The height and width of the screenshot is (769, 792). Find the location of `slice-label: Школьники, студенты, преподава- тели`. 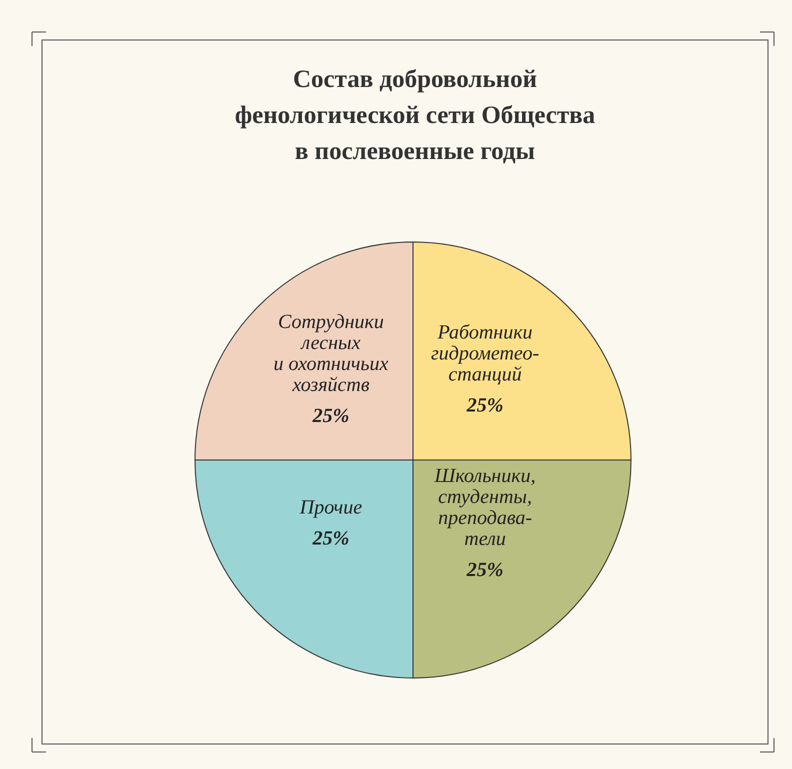

slice-label: Школьники, студенты, преподава- тели is located at coordinates (485, 507).